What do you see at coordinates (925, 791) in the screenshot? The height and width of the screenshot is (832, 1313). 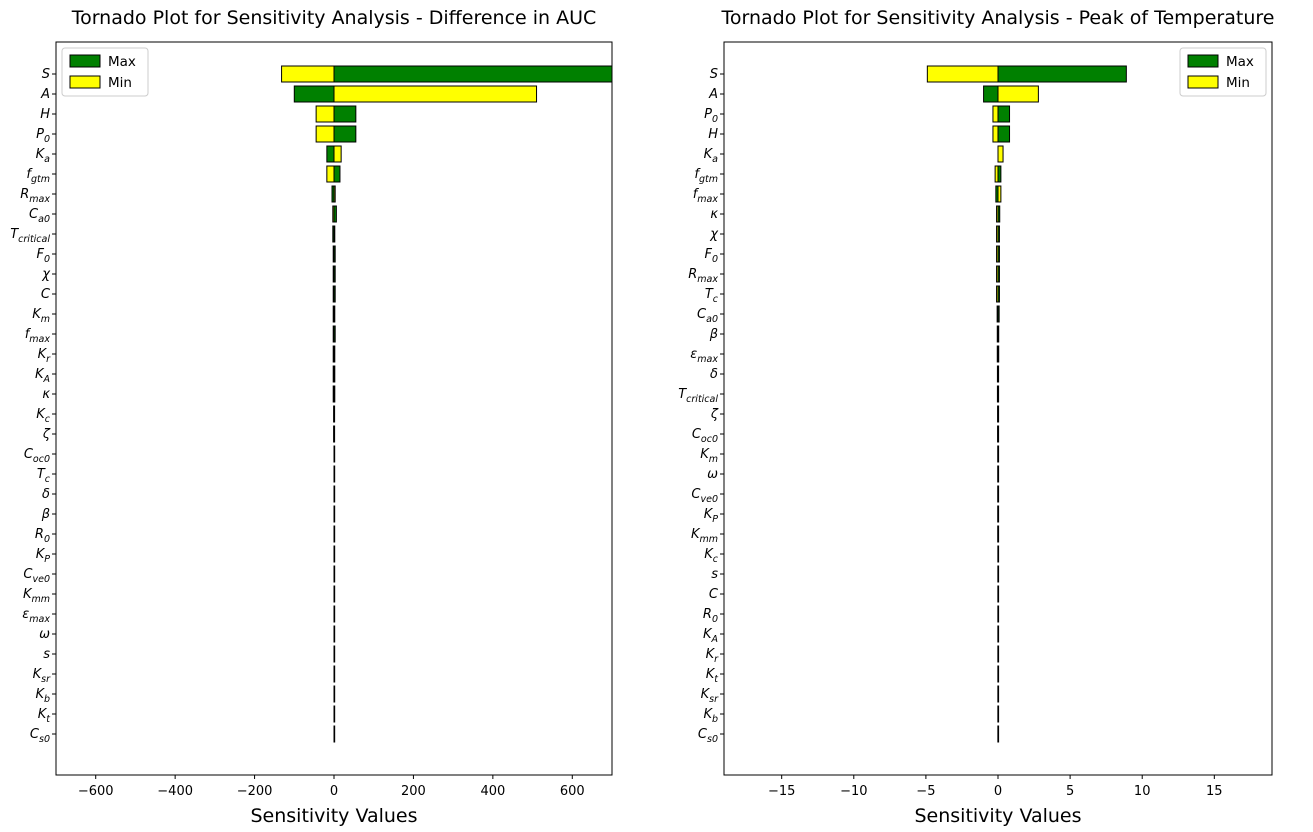 I see `x-tick-label: −5` at bounding box center [925, 791].